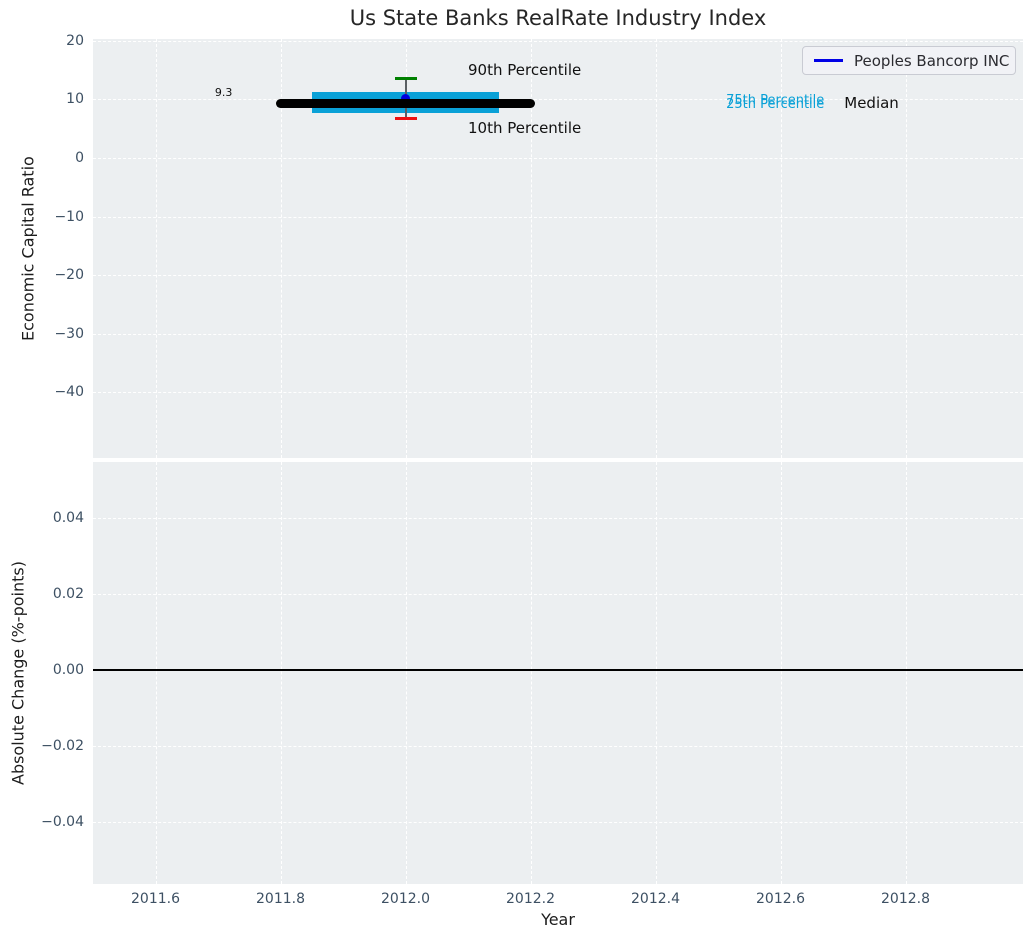 The width and height of the screenshot is (1034, 942). I want to click on y-tick-label: 0.02, so click(68, 593).